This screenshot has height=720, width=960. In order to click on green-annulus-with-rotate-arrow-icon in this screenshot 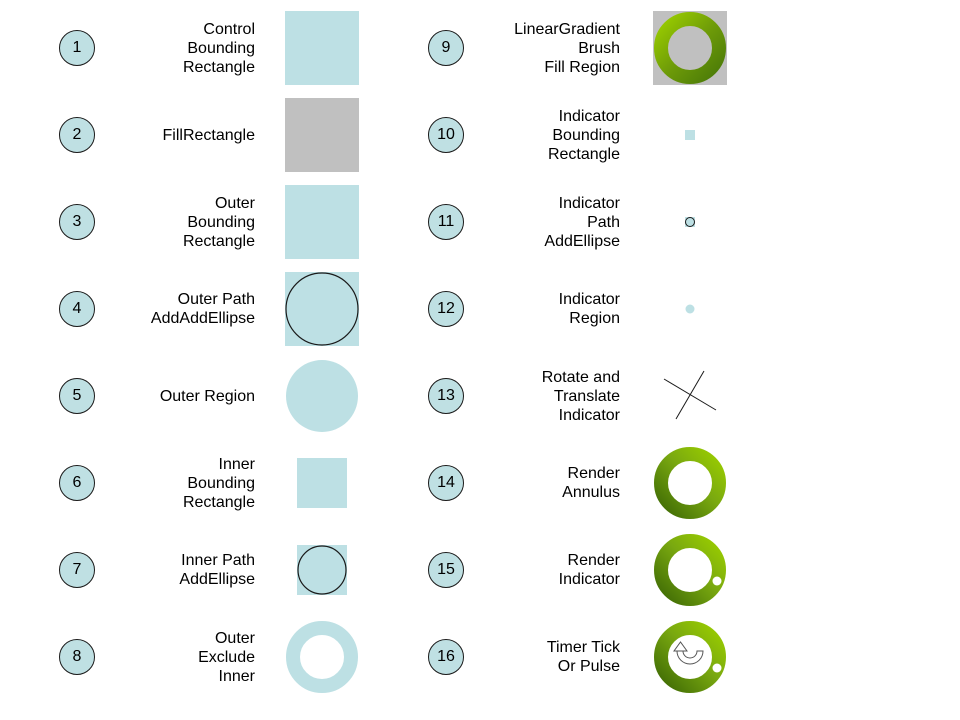, I will do `click(690, 657)`.